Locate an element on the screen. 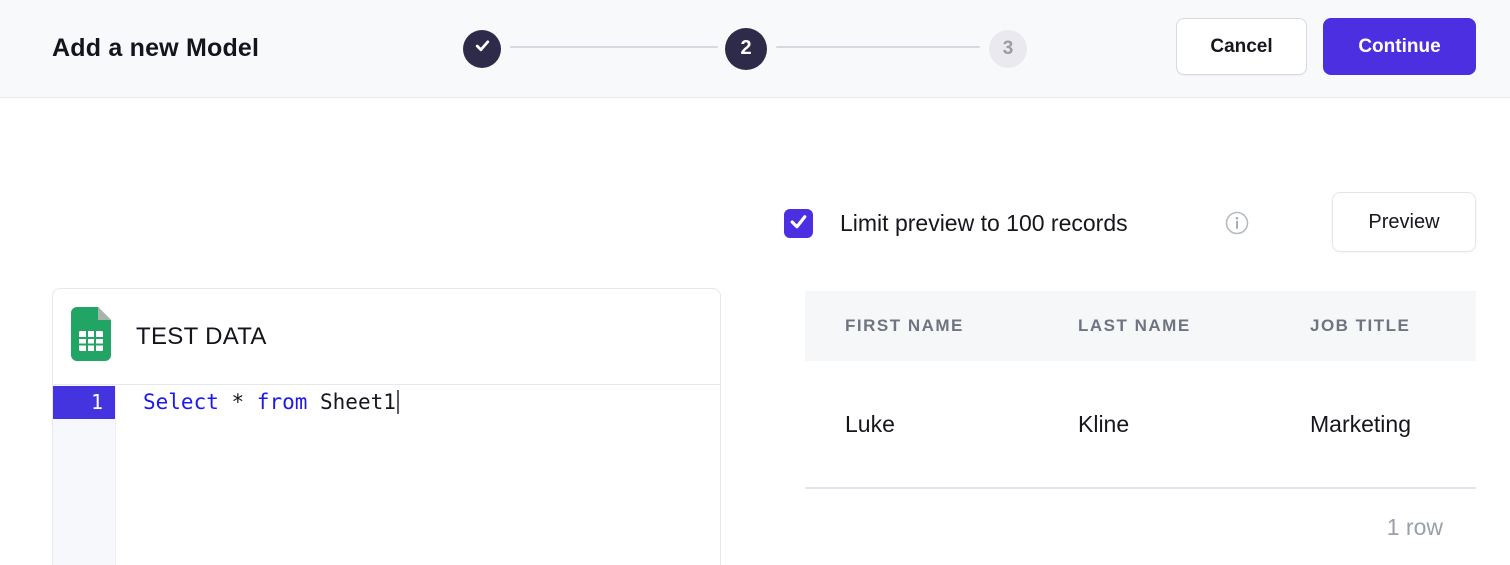 Image resolution: width=1510 pixels, height=565 pixels. source-header: TEST DATA is located at coordinates (386, 337).